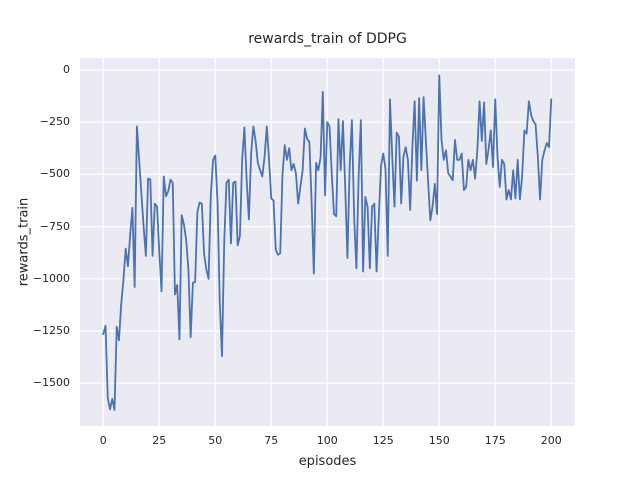  Describe the element at coordinates (54, 174) in the screenshot. I see `y-tick-label: −500` at that location.